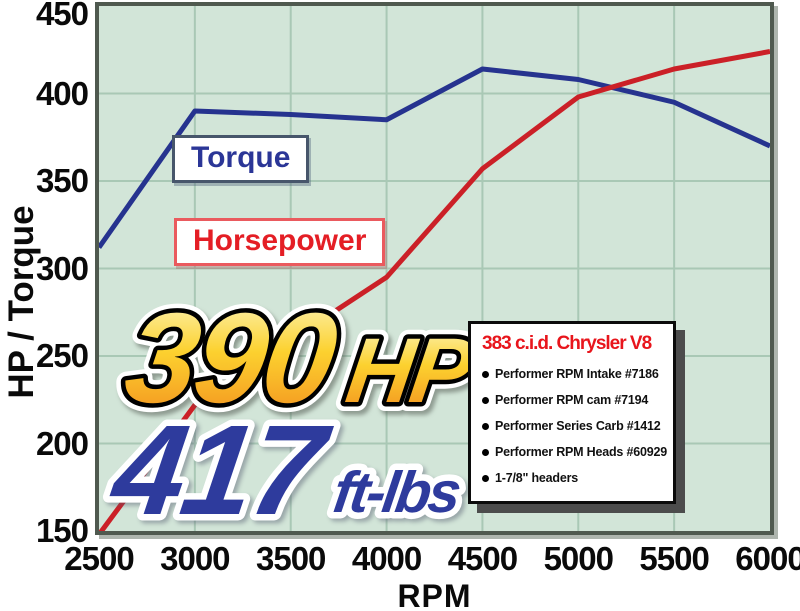 The width and height of the screenshot is (800, 611). What do you see at coordinates (62, 355) in the screenshot?
I see `y-tick-label: 250` at bounding box center [62, 355].